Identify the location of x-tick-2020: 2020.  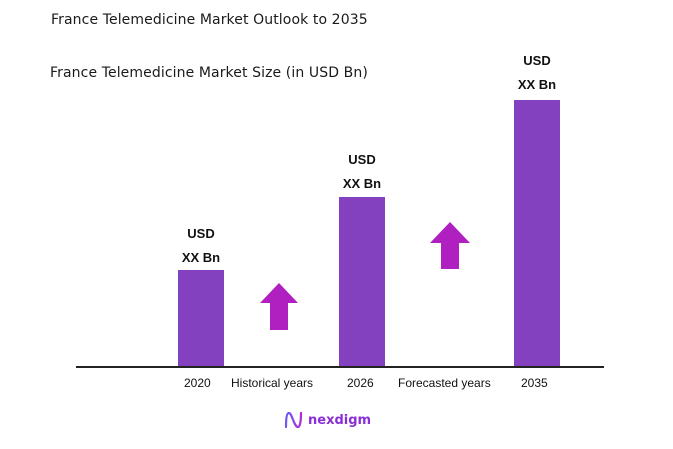
(197, 383).